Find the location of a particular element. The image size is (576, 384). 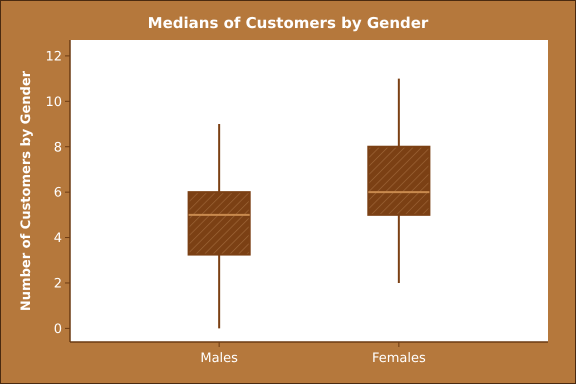

y-tick-label: 4 is located at coordinates (58, 238).